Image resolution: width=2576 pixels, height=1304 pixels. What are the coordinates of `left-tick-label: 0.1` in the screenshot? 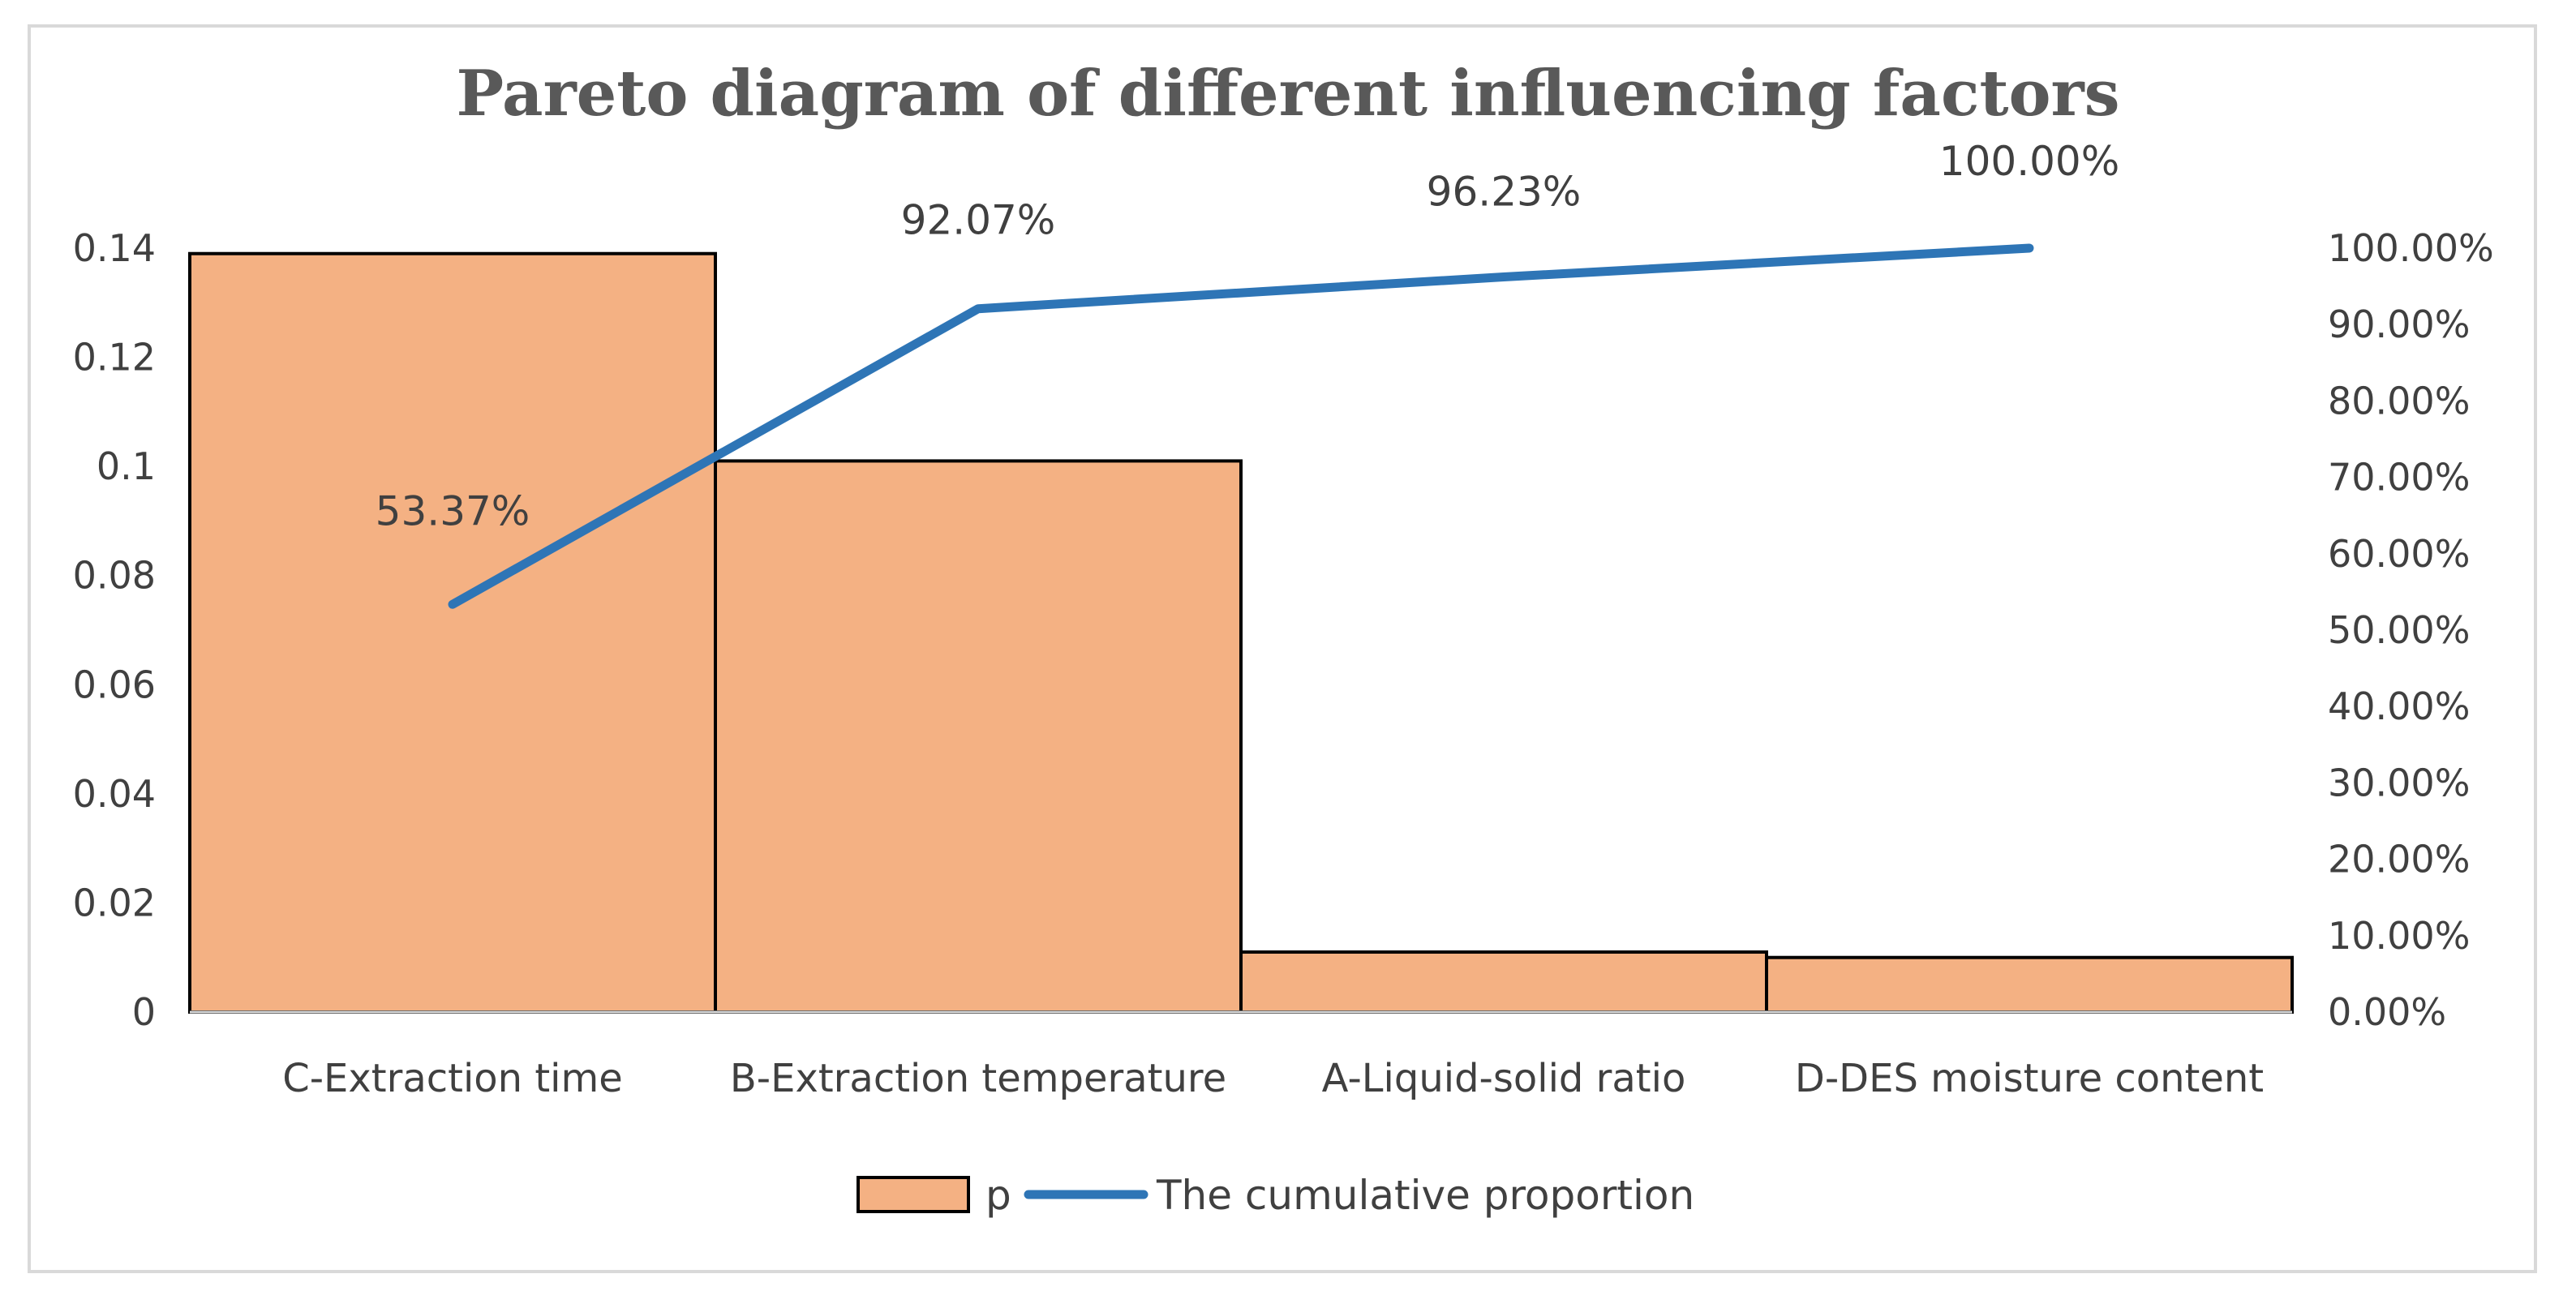 It's located at (126, 466).